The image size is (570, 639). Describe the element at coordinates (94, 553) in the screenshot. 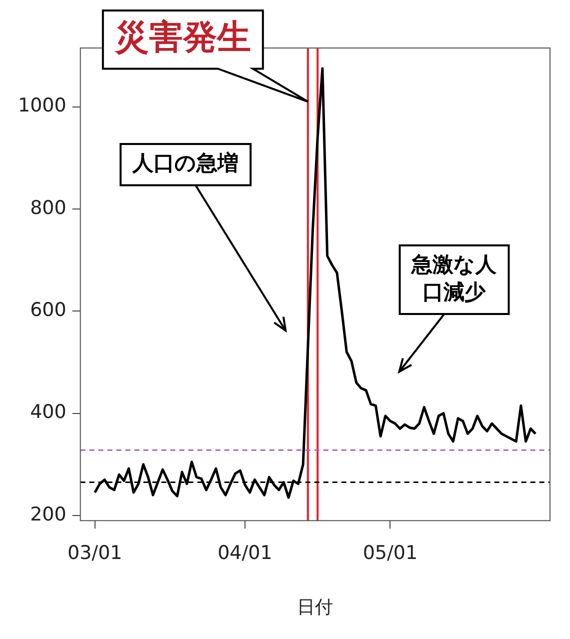

I see `x-tick-label: 03/01` at that location.